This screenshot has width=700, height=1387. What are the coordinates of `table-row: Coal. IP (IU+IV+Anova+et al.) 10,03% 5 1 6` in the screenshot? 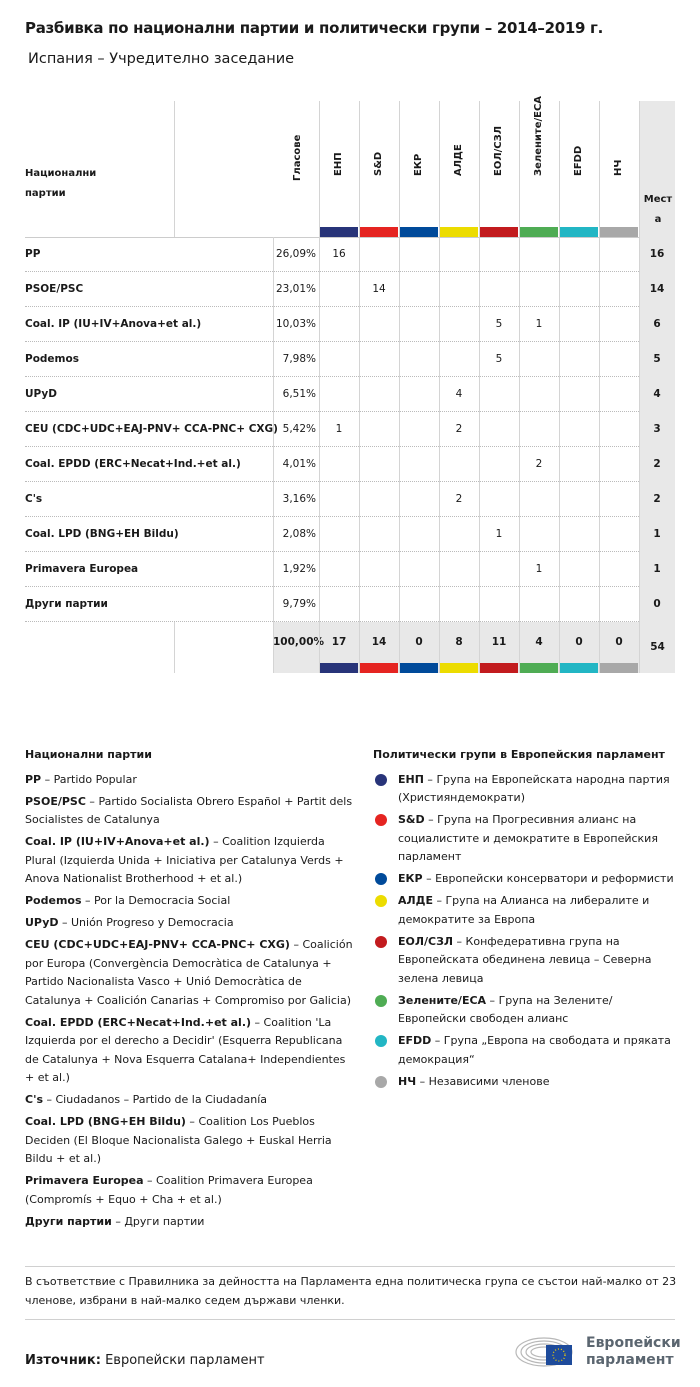 It's located at (350, 324).